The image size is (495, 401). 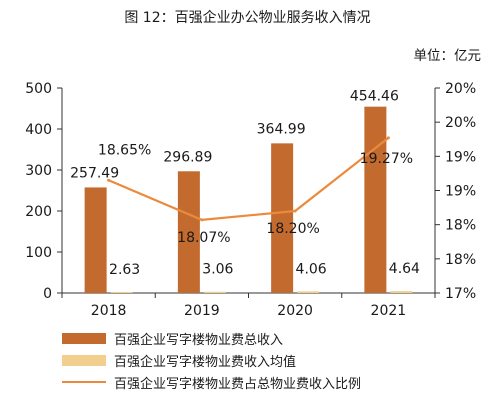 What do you see at coordinates (388, 138) in the screenshot?
I see `ratio-point-2021` at bounding box center [388, 138].